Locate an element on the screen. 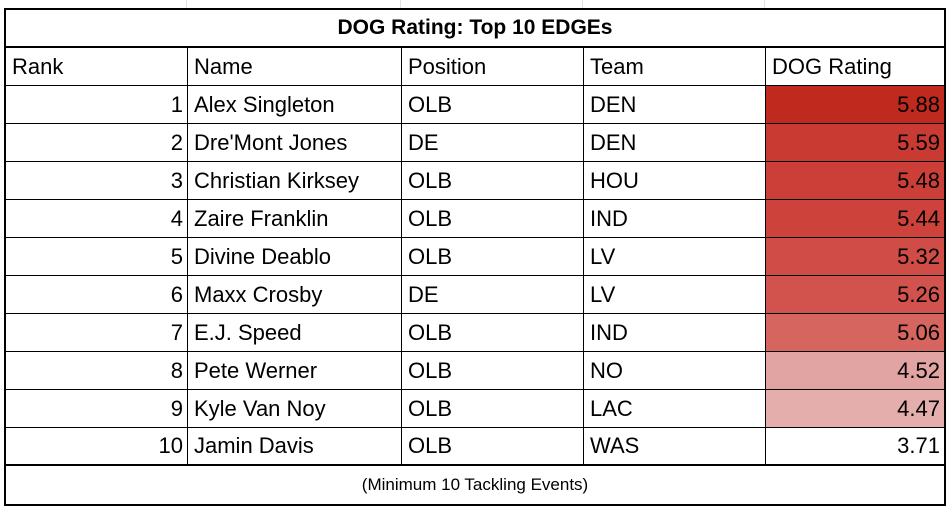 This screenshot has height=506, width=952. cell-dog-rating: 5.88 is located at coordinates (855, 104).